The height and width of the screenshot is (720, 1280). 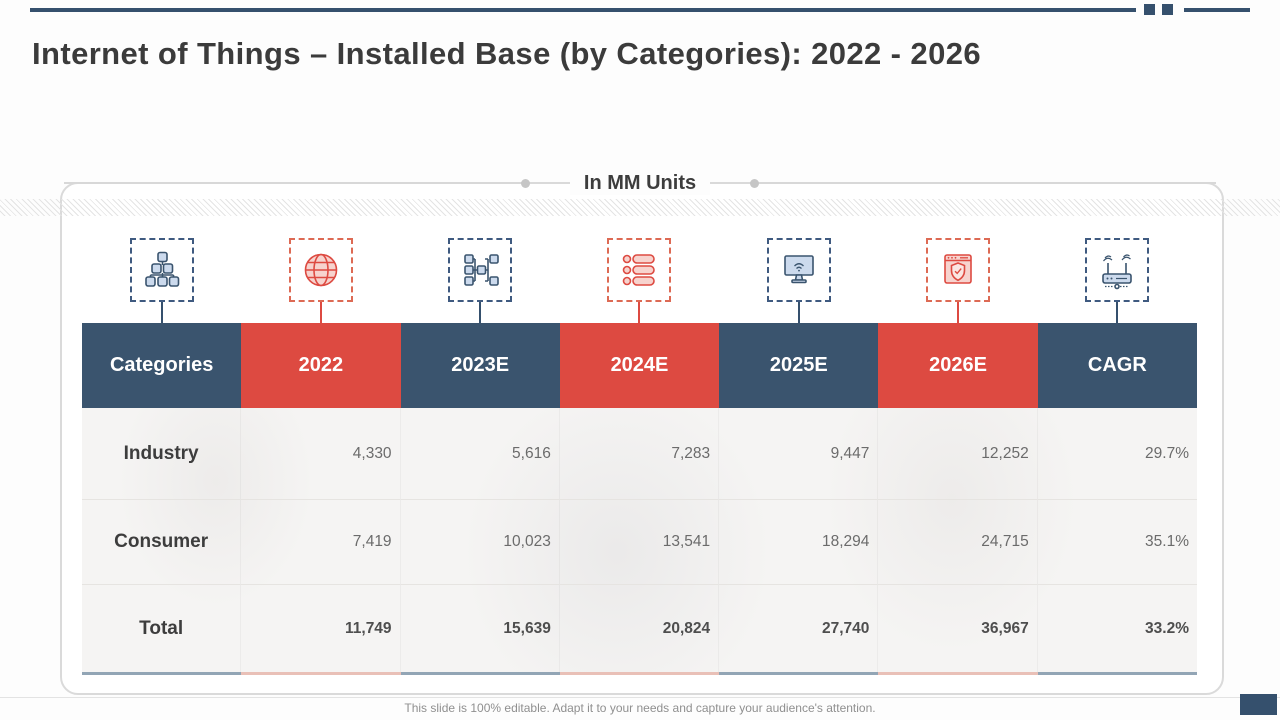 What do you see at coordinates (958, 542) in the screenshot?
I see `table-cell: 24,715` at bounding box center [958, 542].